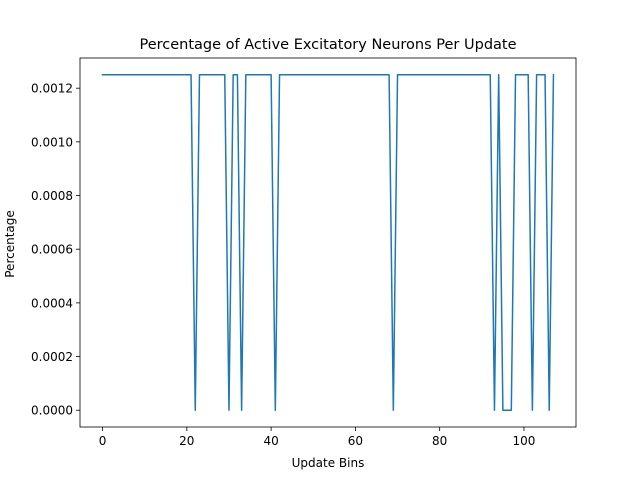 This screenshot has height=480, width=640. What do you see at coordinates (52, 142) in the screenshot?
I see `y-tick-label: 0.0010` at bounding box center [52, 142].